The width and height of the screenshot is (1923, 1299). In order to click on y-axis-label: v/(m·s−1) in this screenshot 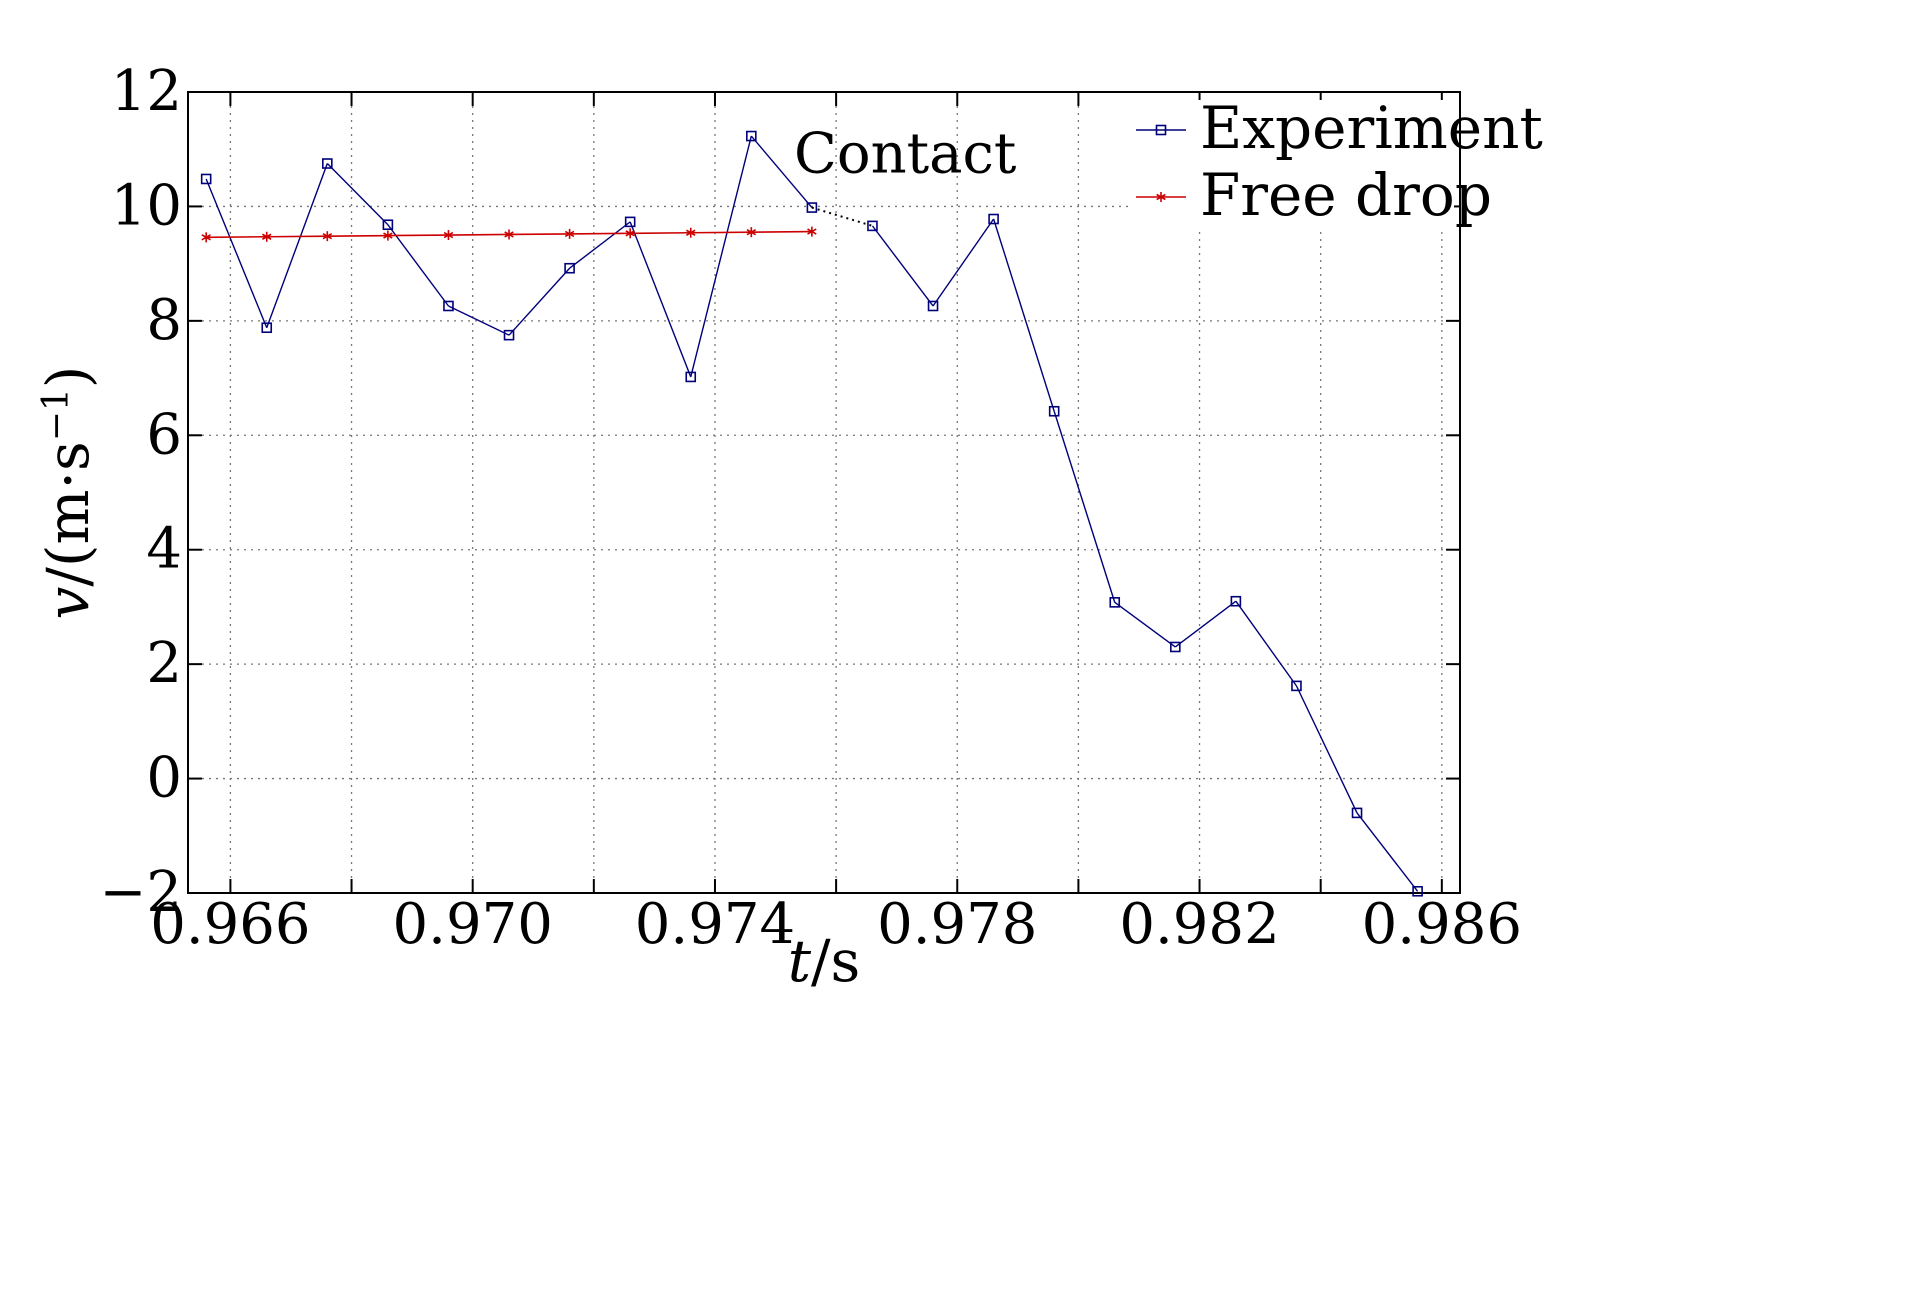, I will do `click(68, 493)`.